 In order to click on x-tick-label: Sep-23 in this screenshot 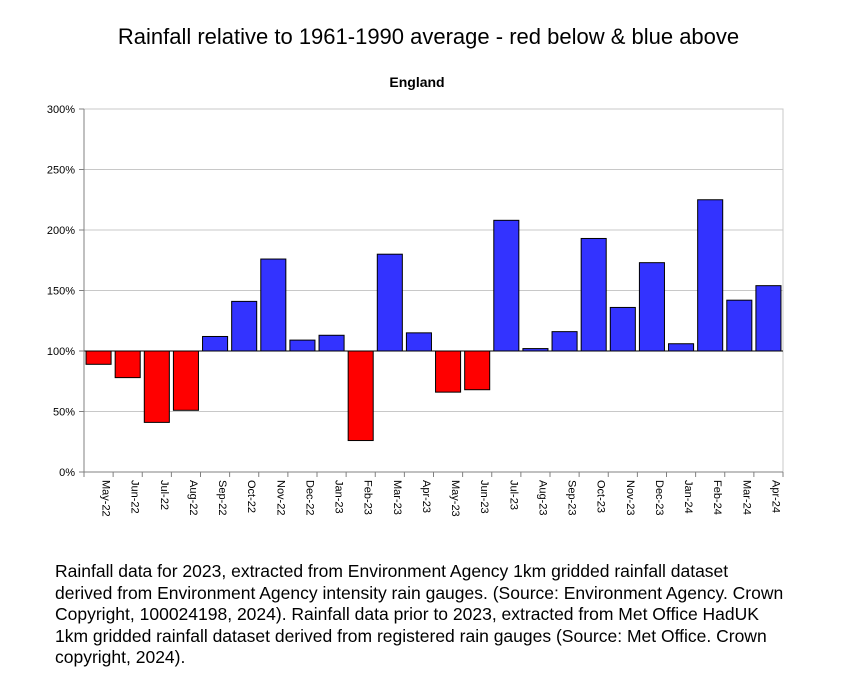, I will do `click(572, 497)`.